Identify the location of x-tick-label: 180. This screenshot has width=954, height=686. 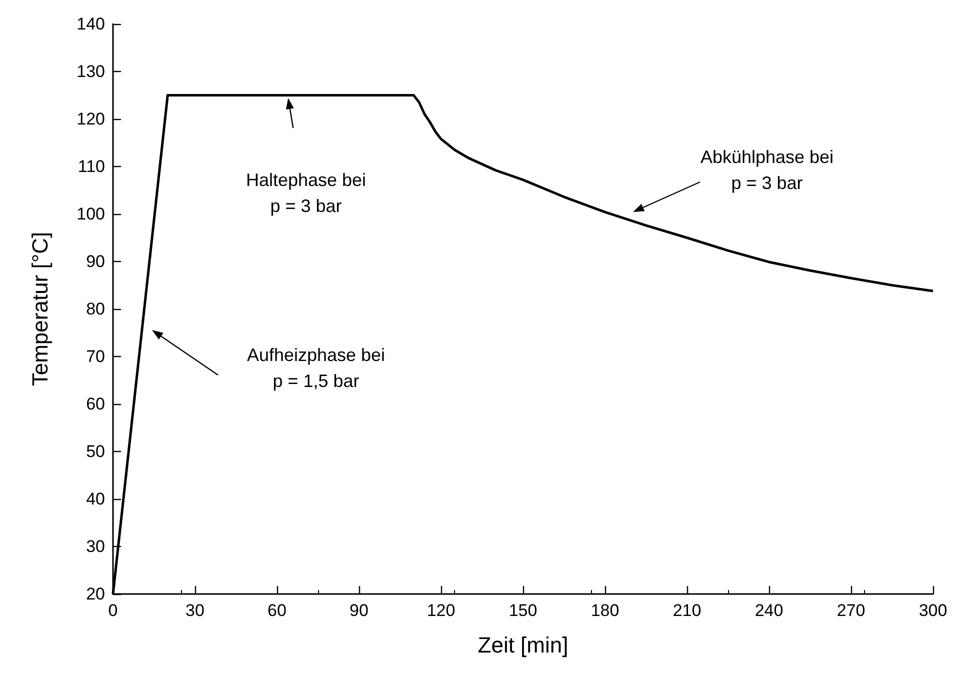
(605, 610).